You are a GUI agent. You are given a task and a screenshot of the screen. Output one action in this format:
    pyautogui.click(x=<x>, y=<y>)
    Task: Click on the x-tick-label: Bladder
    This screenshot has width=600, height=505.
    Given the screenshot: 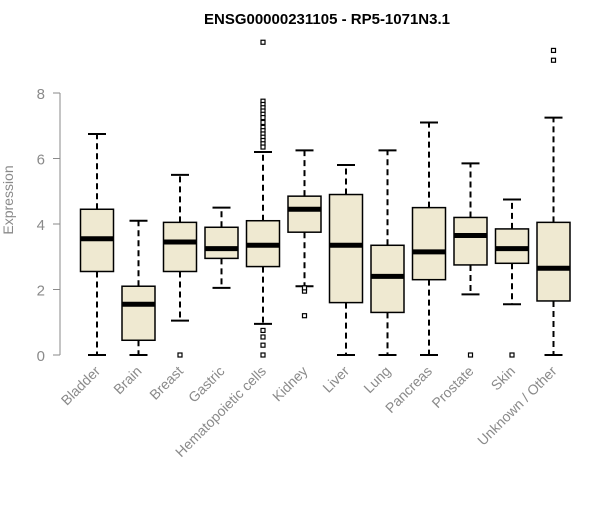 What is the action you would take?
    pyautogui.click(x=81, y=386)
    